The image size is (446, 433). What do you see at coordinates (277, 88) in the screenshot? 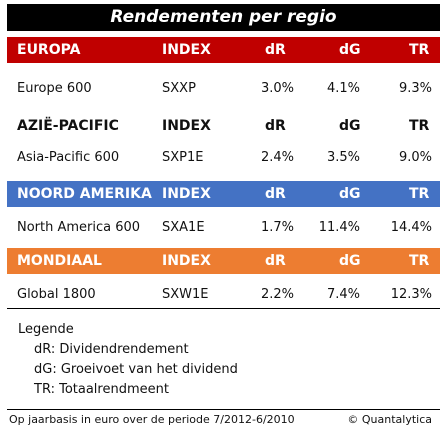
I see `dr-value: 3.0%` at bounding box center [277, 88].